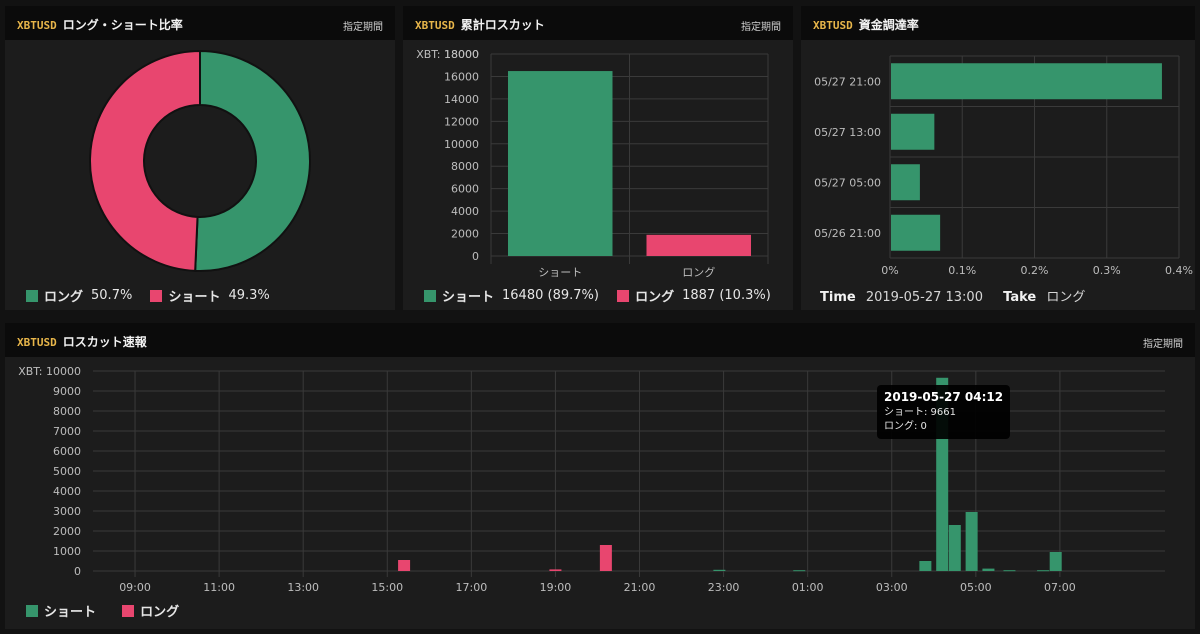 The width and height of the screenshot is (1200, 634). I want to click on y-tick-label: 05/27 05:00, so click(847, 182).